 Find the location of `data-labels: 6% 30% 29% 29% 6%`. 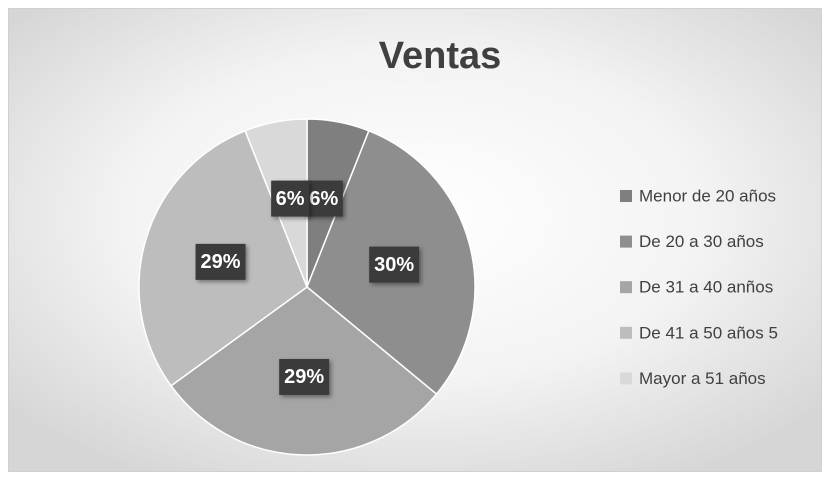

data-labels: 6% 30% 29% 29% 6% is located at coordinates (307, 287).